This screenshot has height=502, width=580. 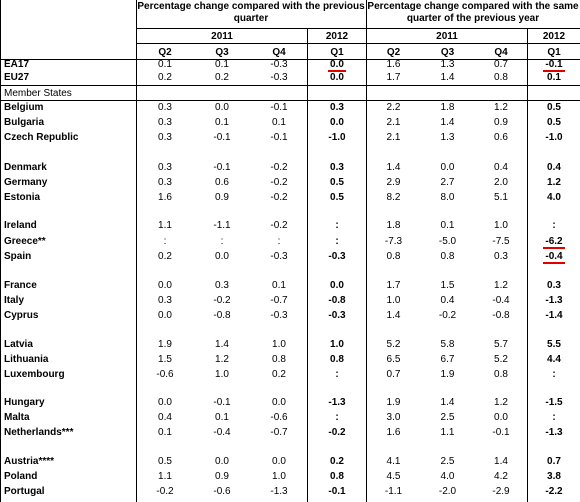 I want to click on cell-value: 0.7, so click(x=554, y=461).